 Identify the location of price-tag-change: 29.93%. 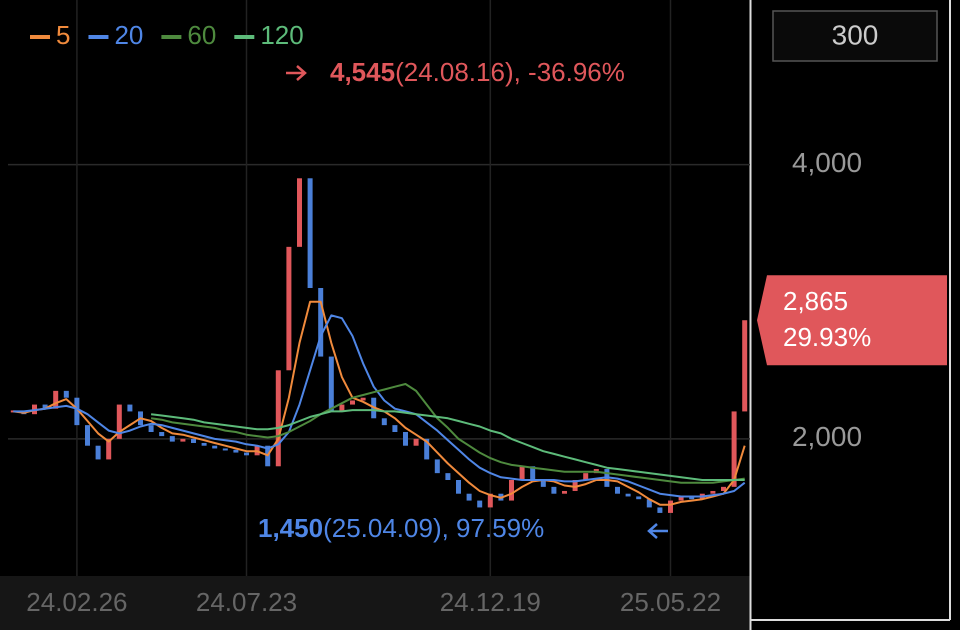
(827, 337).